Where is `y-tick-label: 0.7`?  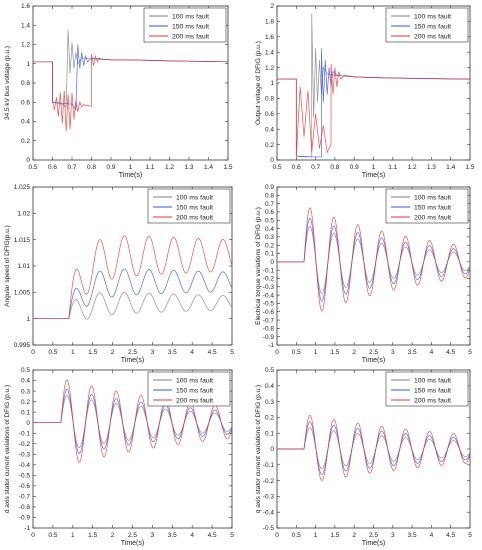
y-tick-label: 0.7 is located at coordinates (269, 204).